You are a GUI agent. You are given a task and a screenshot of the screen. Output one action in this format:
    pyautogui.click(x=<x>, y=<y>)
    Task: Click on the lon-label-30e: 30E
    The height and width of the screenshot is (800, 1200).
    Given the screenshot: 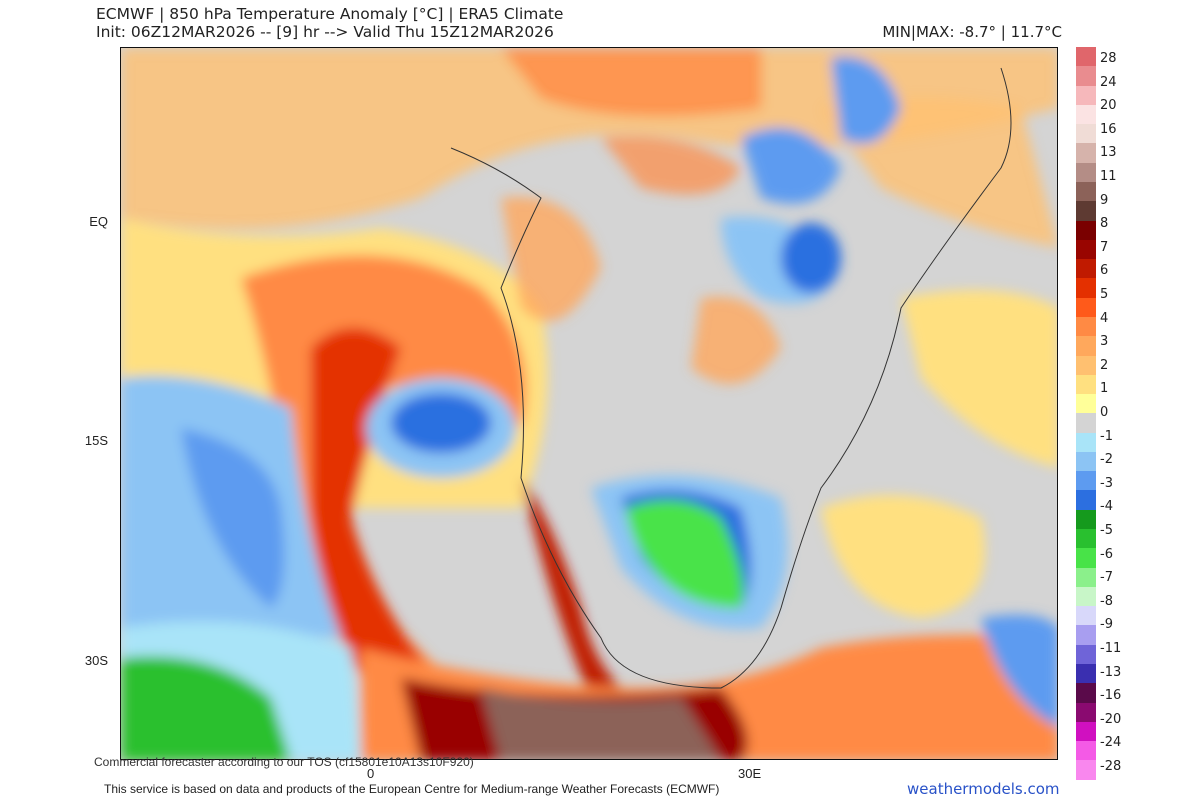 What is the action you would take?
    pyautogui.click(x=750, y=773)
    